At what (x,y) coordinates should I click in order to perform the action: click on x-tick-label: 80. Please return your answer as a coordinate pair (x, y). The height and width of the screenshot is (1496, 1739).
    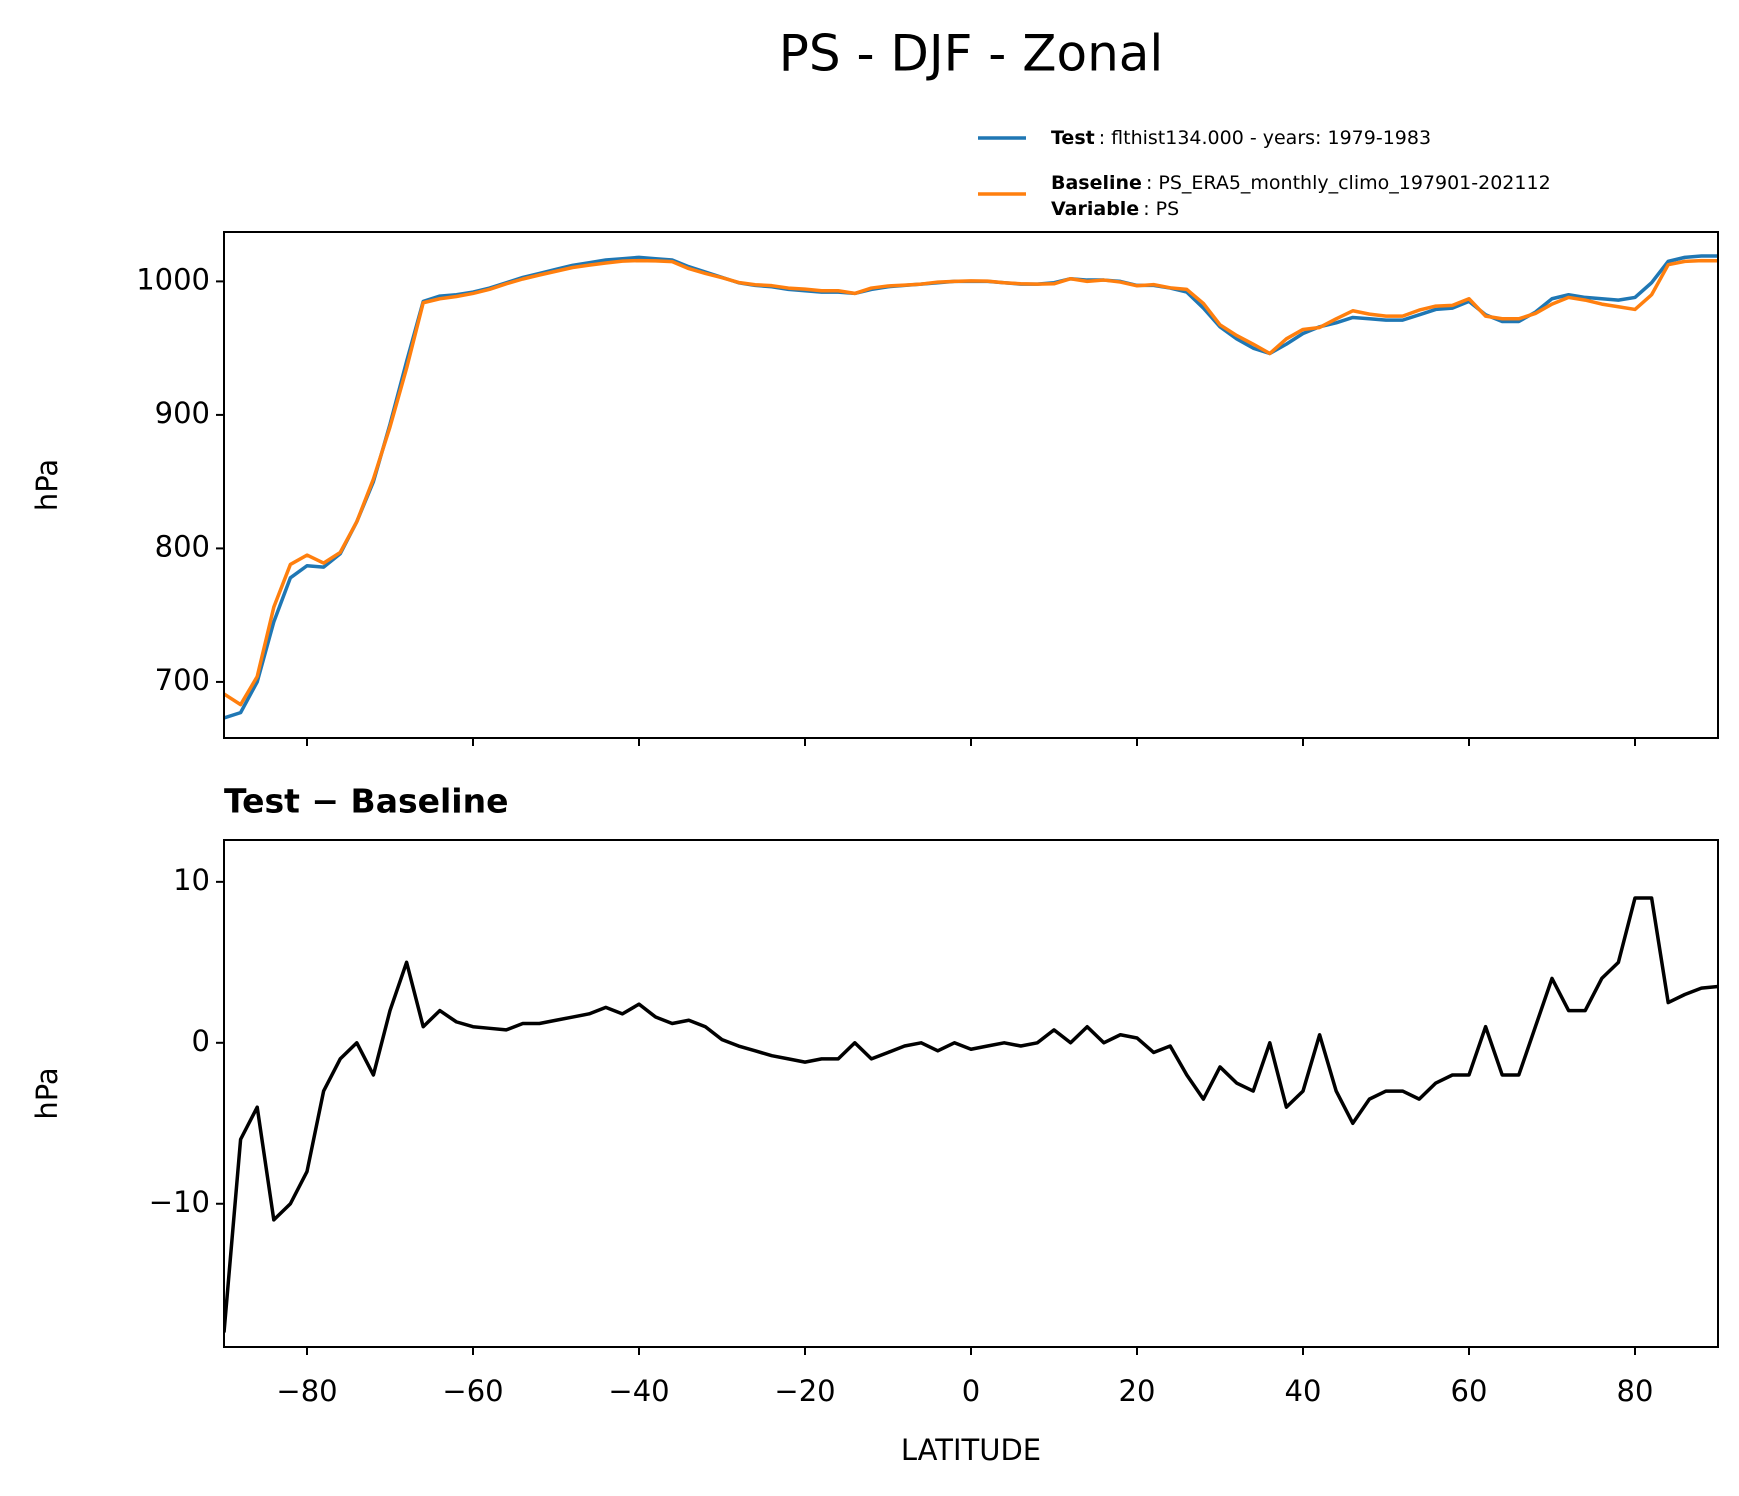
    Looking at the image, I should click on (1635, 1391).